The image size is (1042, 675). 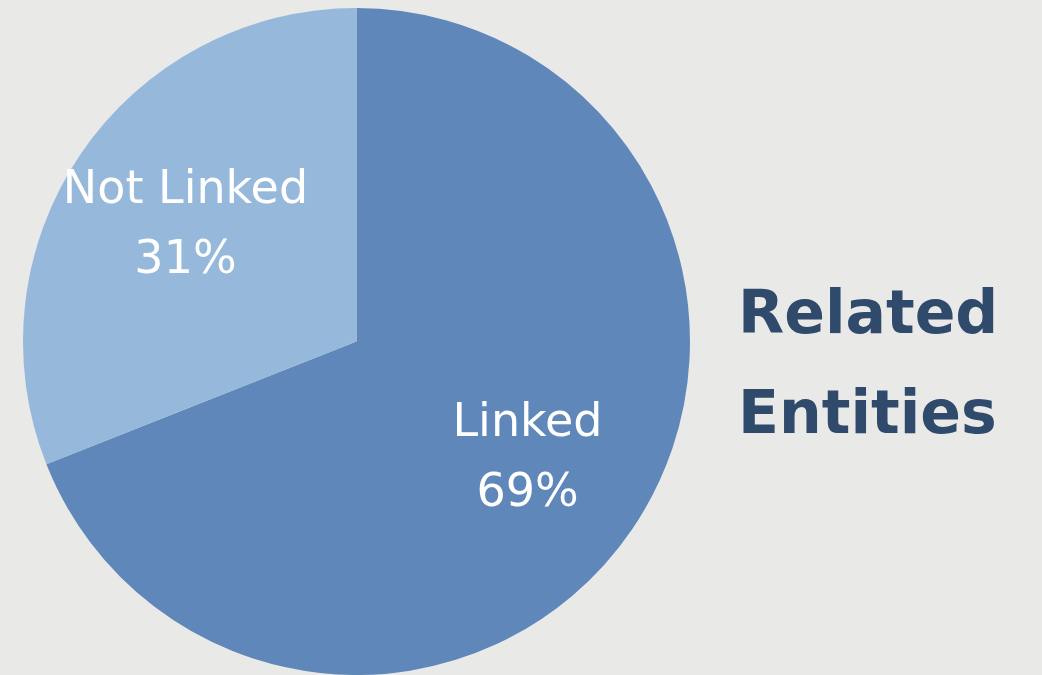 I want to click on data-label: 31%, so click(x=185, y=257).